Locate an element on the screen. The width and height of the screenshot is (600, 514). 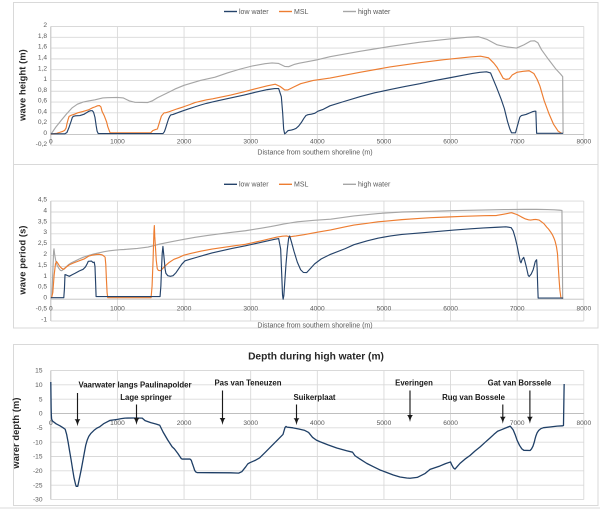
svg-text: 0,4 is located at coordinates (42, 111).